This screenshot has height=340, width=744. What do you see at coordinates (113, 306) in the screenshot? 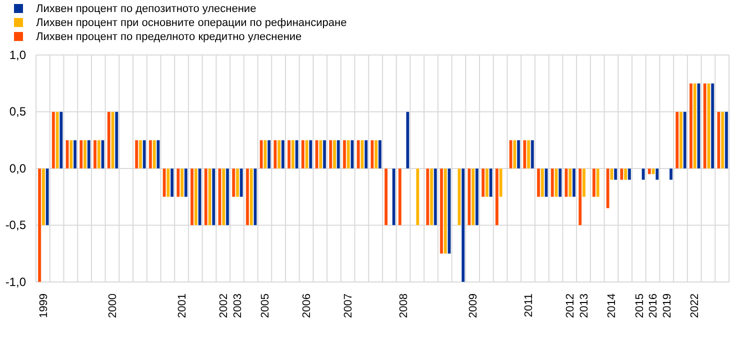
I see `x-tick-label: 2000` at bounding box center [113, 306].